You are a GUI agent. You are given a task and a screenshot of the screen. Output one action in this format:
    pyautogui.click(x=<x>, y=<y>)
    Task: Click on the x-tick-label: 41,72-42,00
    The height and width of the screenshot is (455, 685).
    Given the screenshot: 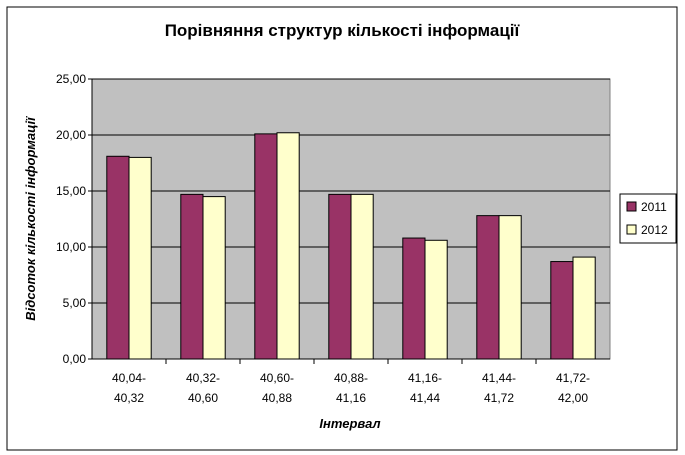 What is the action you would take?
    pyautogui.click(x=573, y=388)
    